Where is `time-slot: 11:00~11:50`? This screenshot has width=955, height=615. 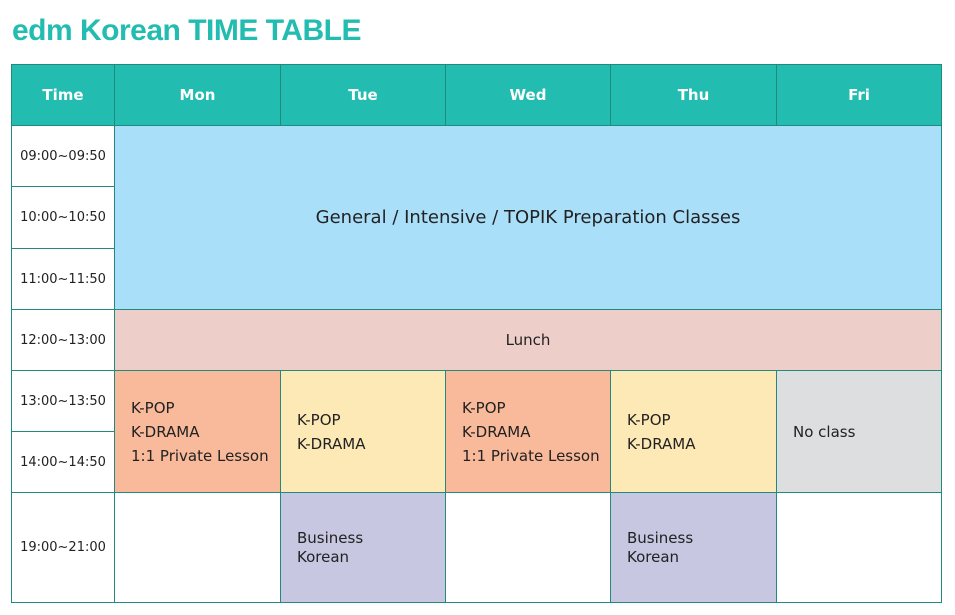 time-slot: 11:00~11:50 is located at coordinates (63, 279).